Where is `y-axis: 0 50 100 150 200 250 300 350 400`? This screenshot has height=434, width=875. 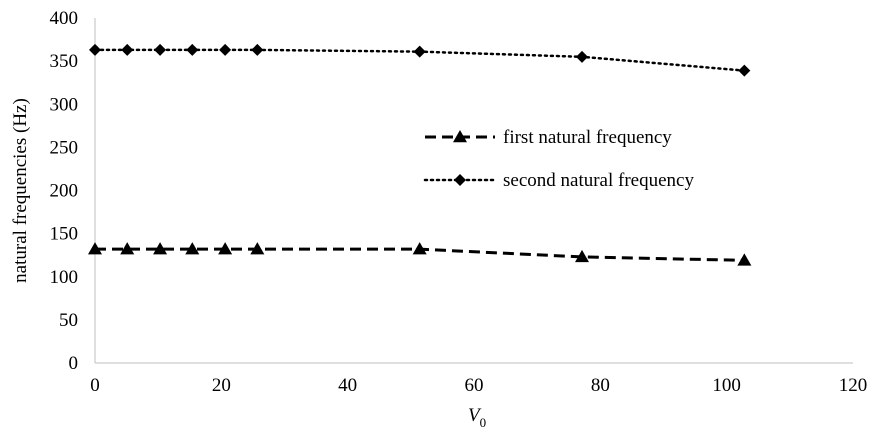
y-axis: 0 50 100 150 200 250 300 350 400 is located at coordinates (73, 191).